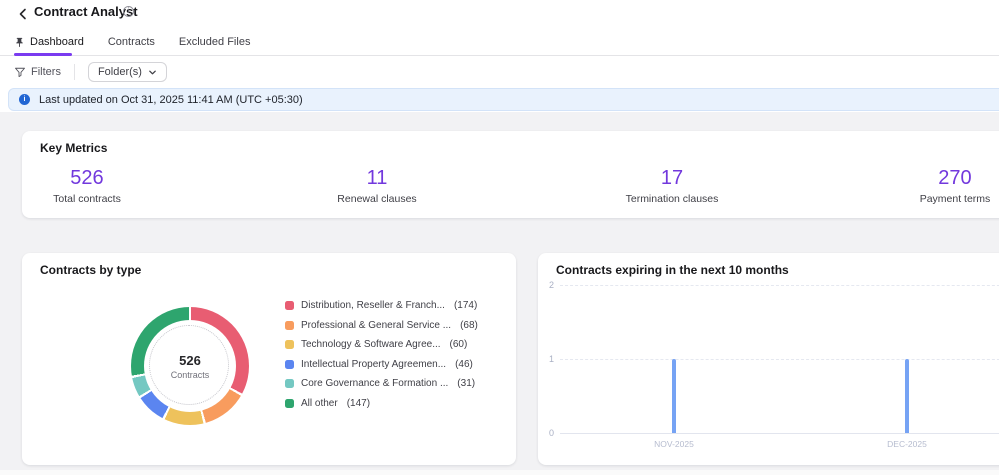 This screenshot has width=999, height=475. I want to click on tab-contracts-label: Contracts, so click(131, 42).